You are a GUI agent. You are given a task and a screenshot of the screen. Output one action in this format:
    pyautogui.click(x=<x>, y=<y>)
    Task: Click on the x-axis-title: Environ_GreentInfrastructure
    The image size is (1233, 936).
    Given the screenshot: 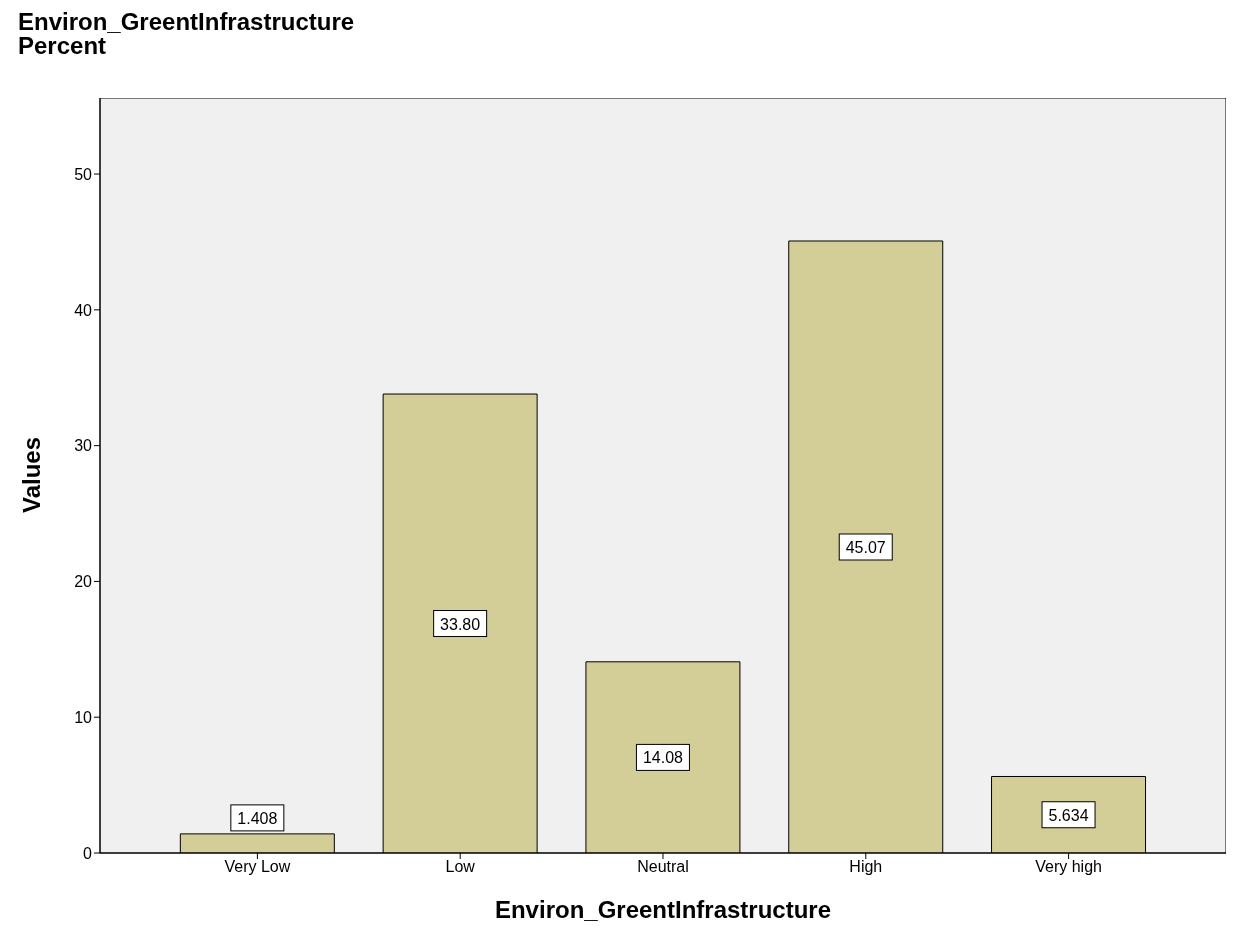 What is the action you would take?
    pyautogui.click(x=663, y=910)
    